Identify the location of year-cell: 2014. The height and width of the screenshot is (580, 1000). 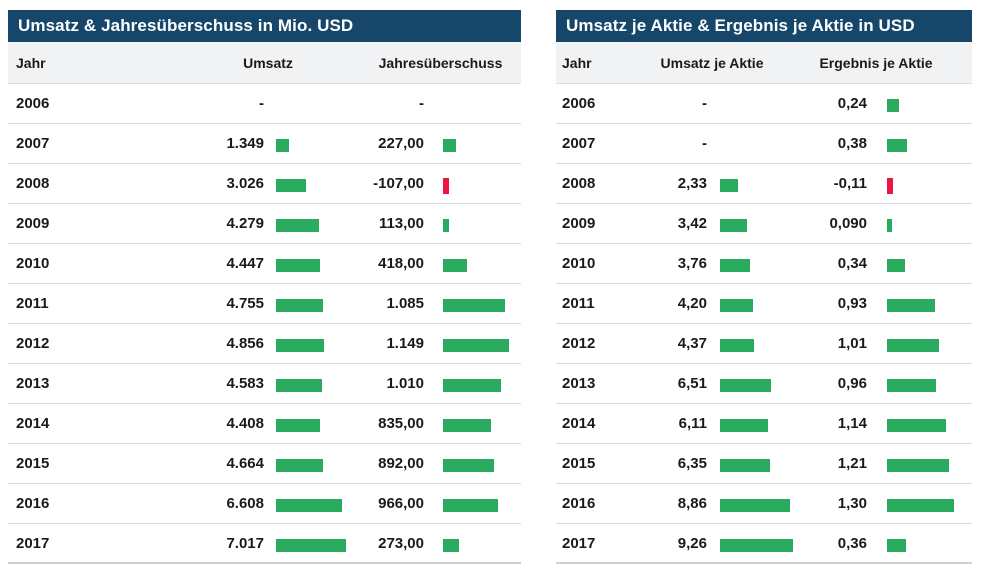
(33, 423).